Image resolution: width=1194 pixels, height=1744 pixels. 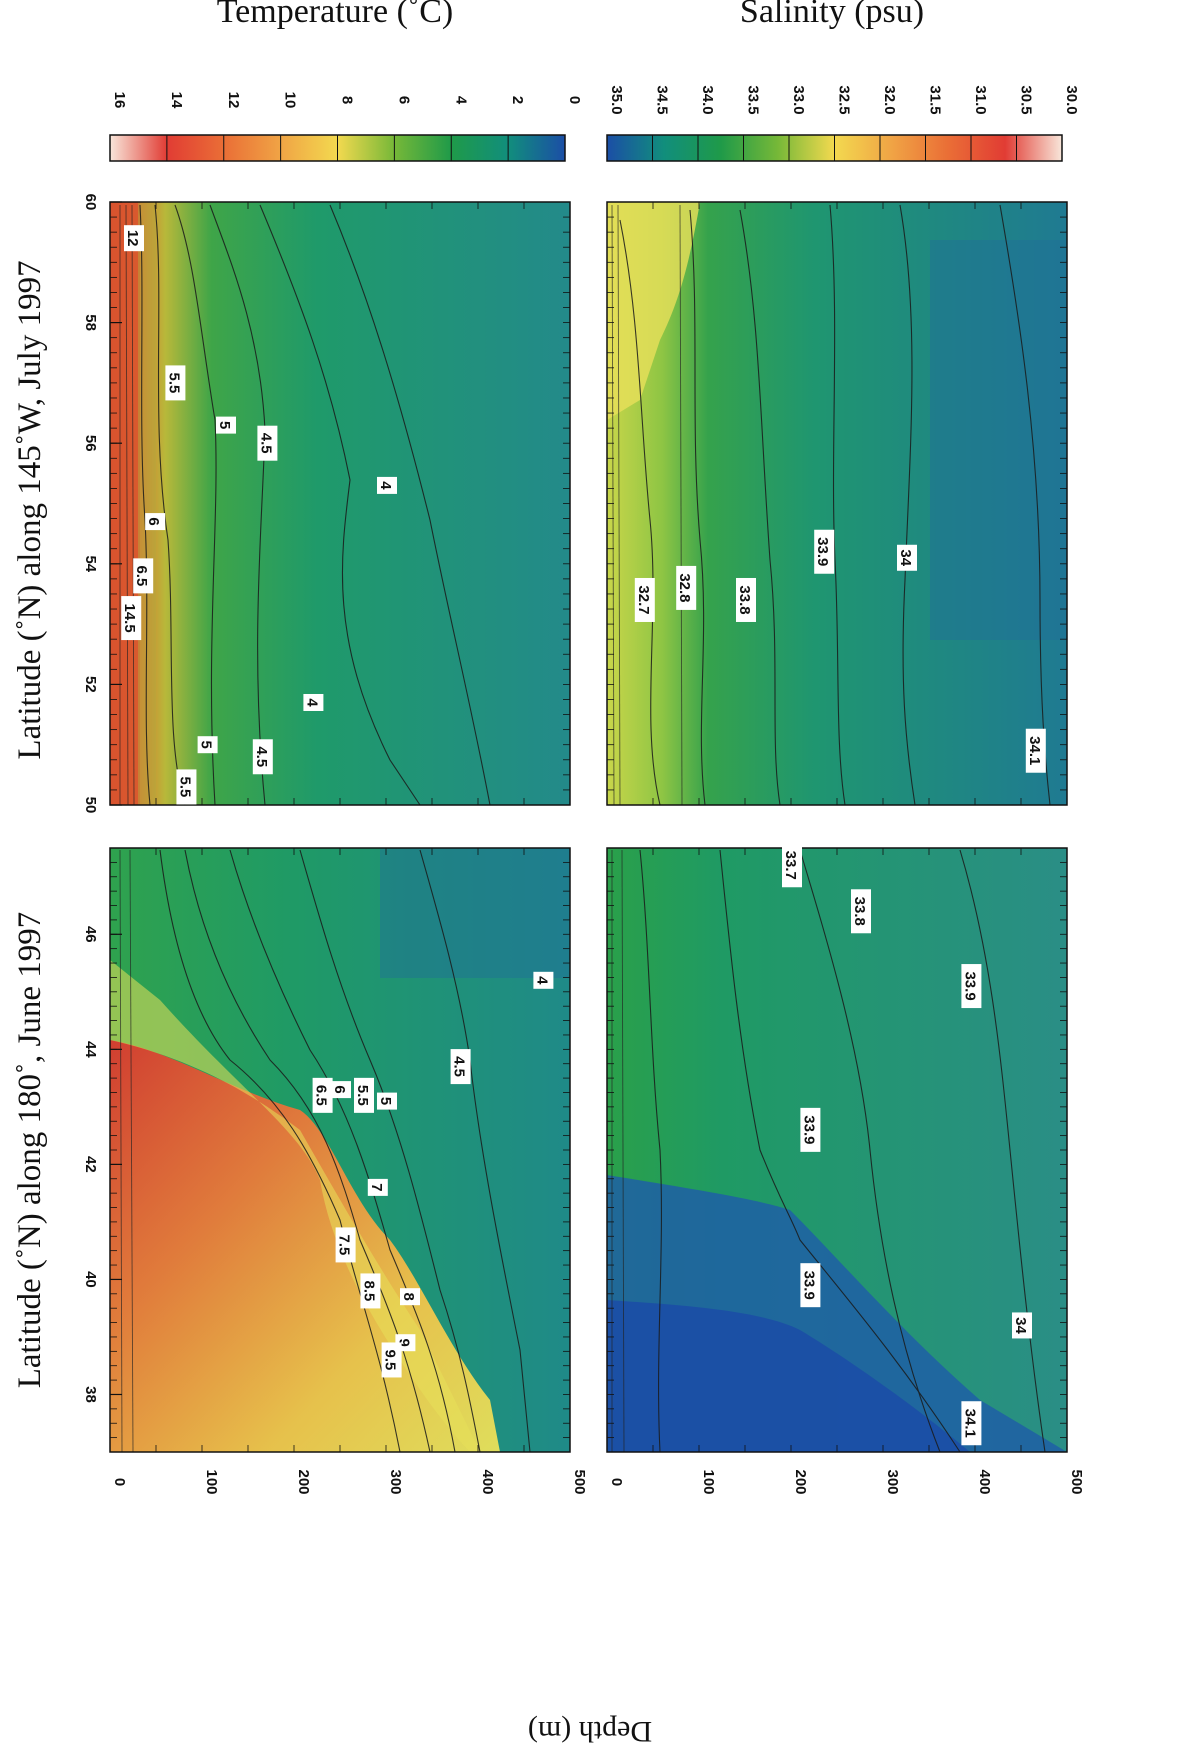 I want to click on contour-label: 32.7, so click(x=644, y=599).